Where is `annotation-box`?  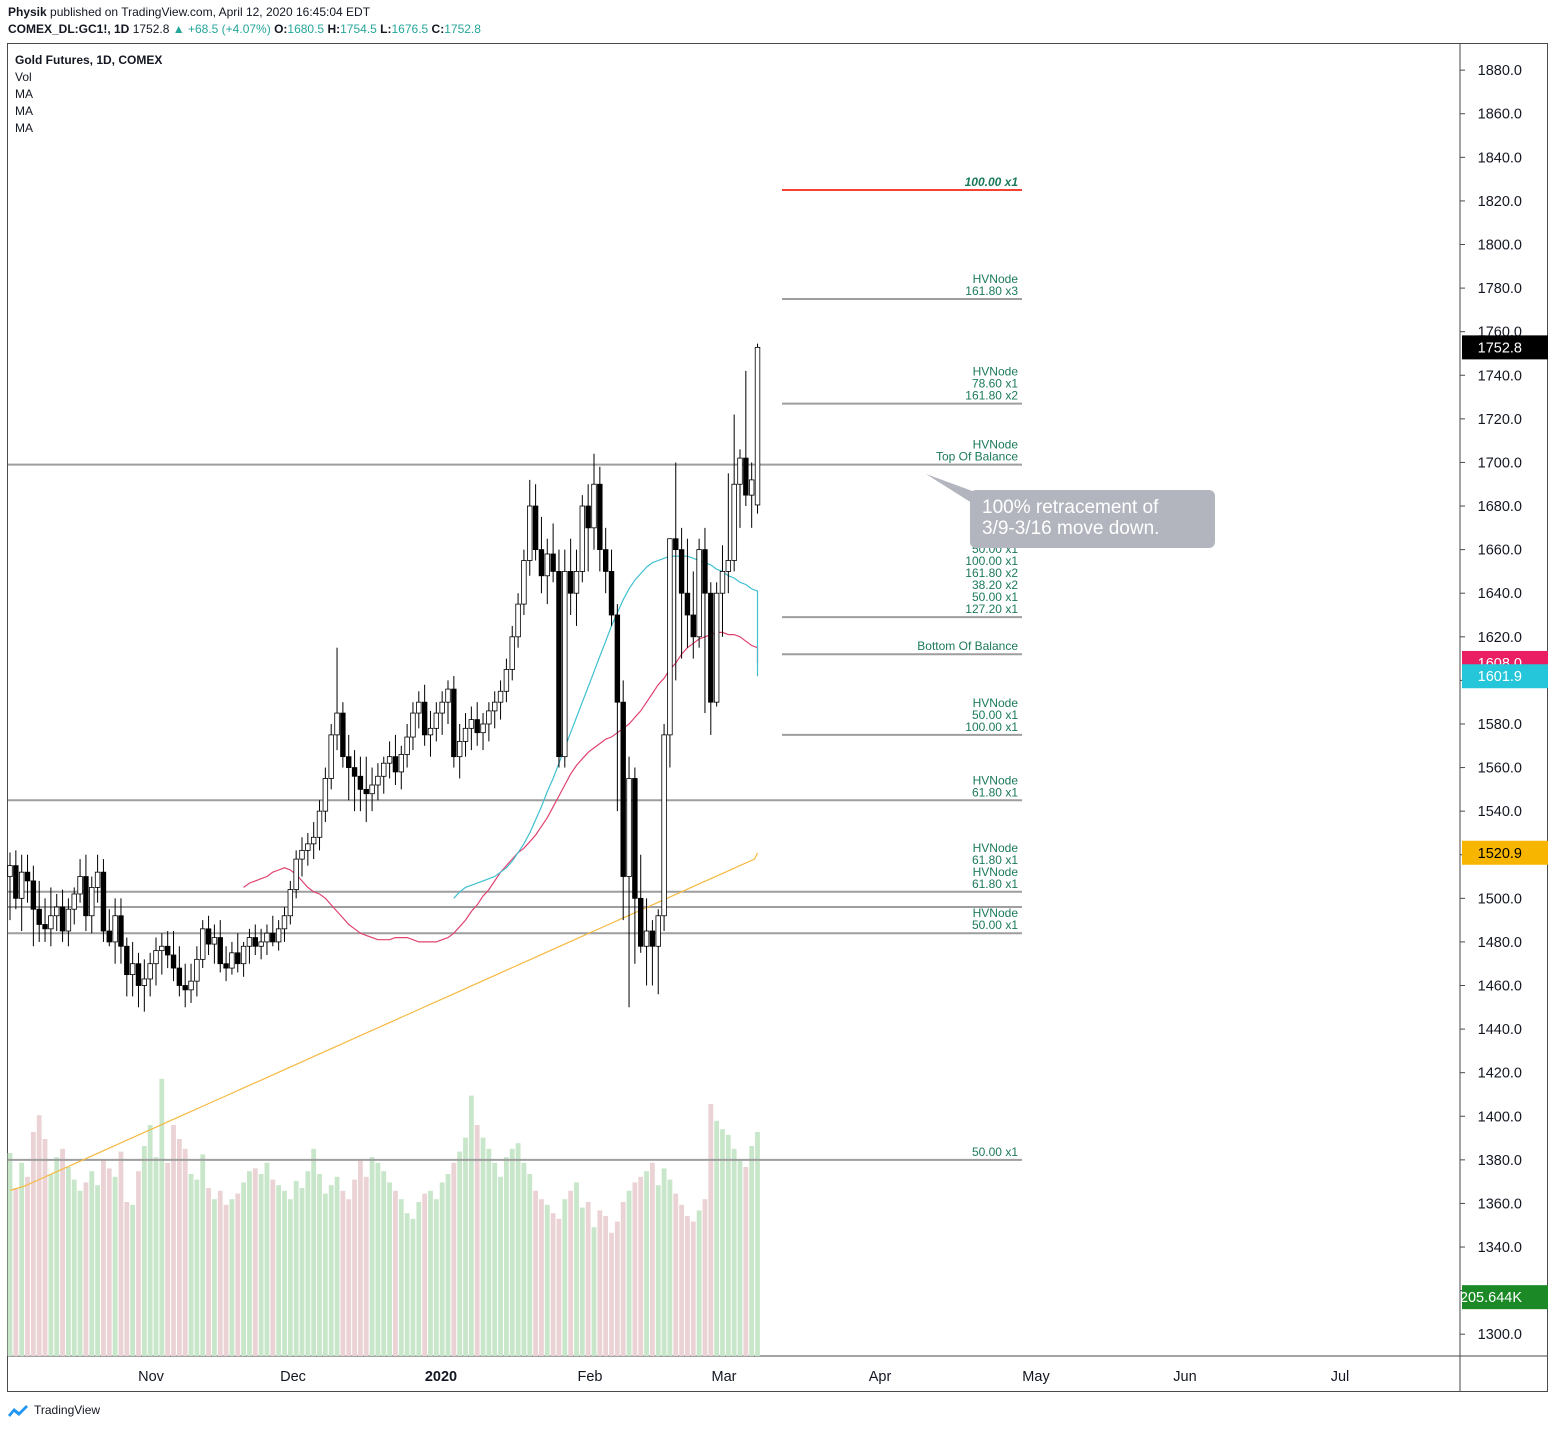
annotation-box is located at coordinates (1092, 519).